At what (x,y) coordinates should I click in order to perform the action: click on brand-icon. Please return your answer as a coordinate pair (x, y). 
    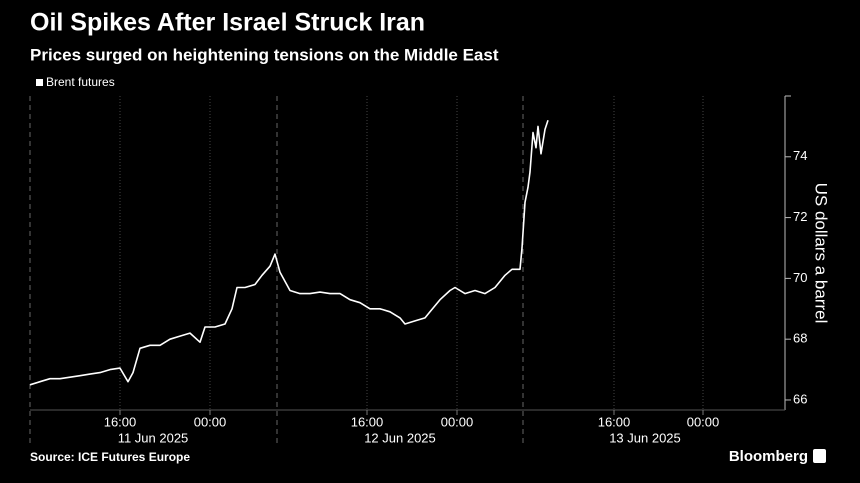
    Looking at the image, I should click on (819, 456).